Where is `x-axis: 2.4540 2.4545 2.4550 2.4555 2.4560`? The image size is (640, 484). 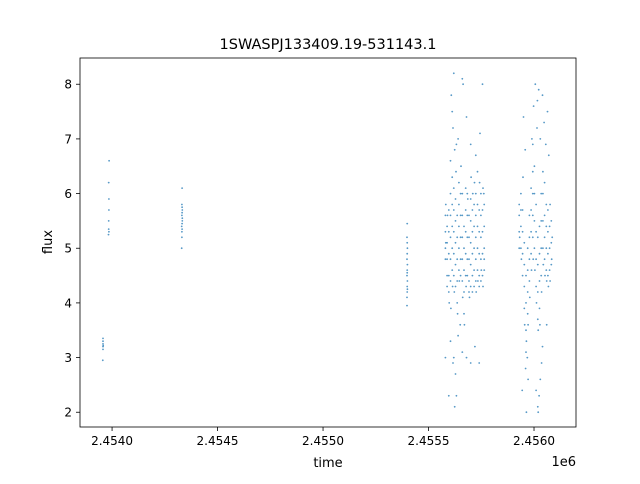 x-axis: 2.4540 2.4545 2.4550 2.4555 2.4560 is located at coordinates (323, 437).